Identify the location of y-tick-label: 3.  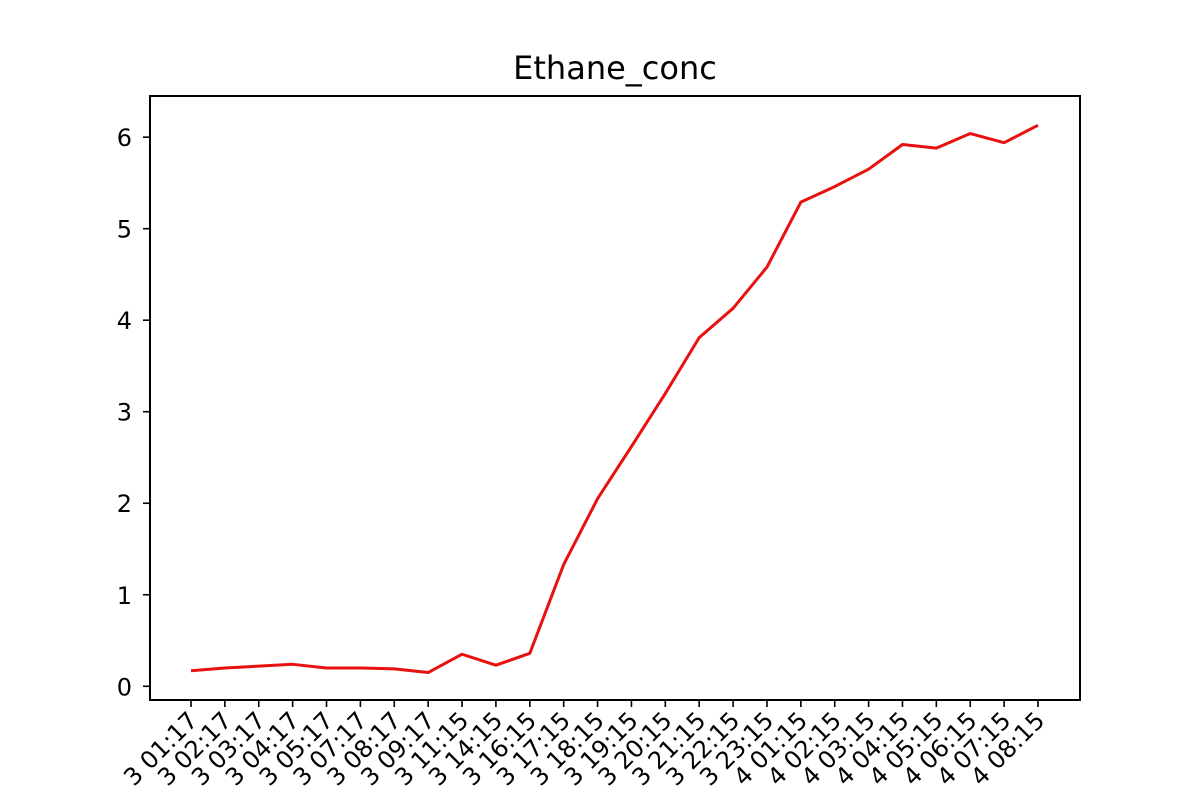
(124, 413).